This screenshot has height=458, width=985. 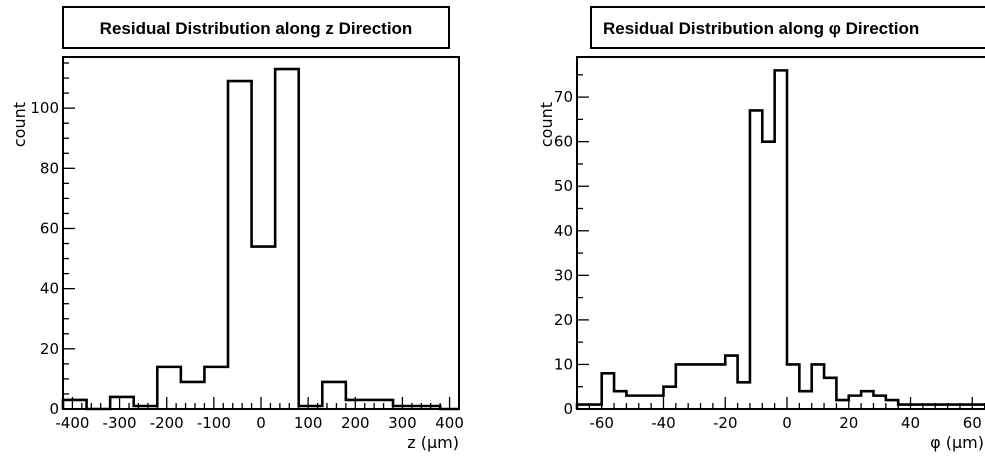 What do you see at coordinates (601, 423) in the screenshot?
I see `x-tick-label: -60` at bounding box center [601, 423].